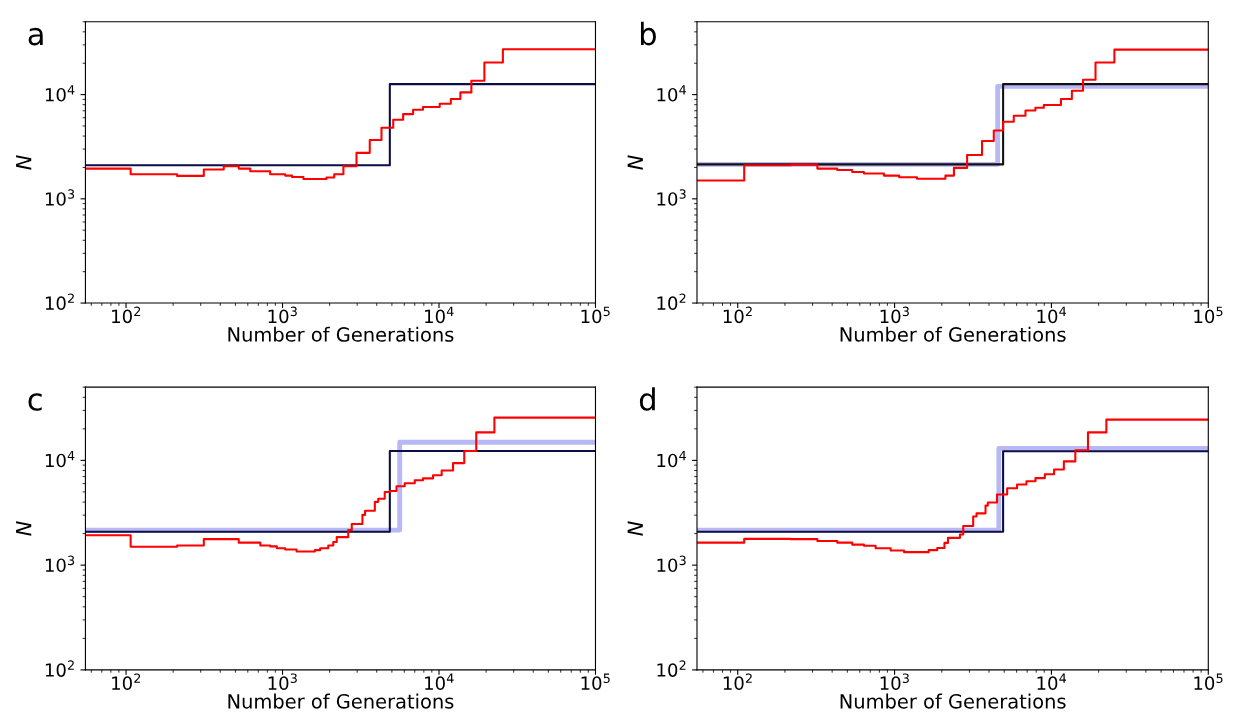  I want to click on chart-title: d, so click(647, 399).